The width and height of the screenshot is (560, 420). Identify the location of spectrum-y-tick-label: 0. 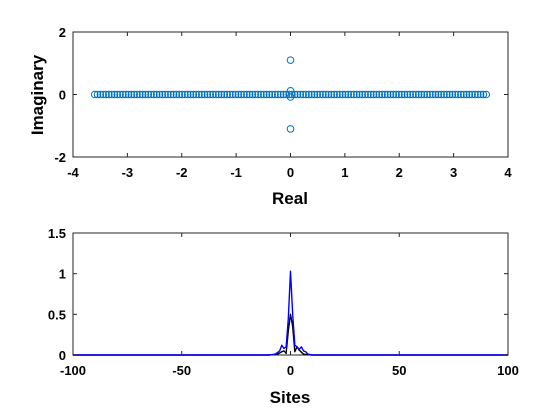
(62, 95).